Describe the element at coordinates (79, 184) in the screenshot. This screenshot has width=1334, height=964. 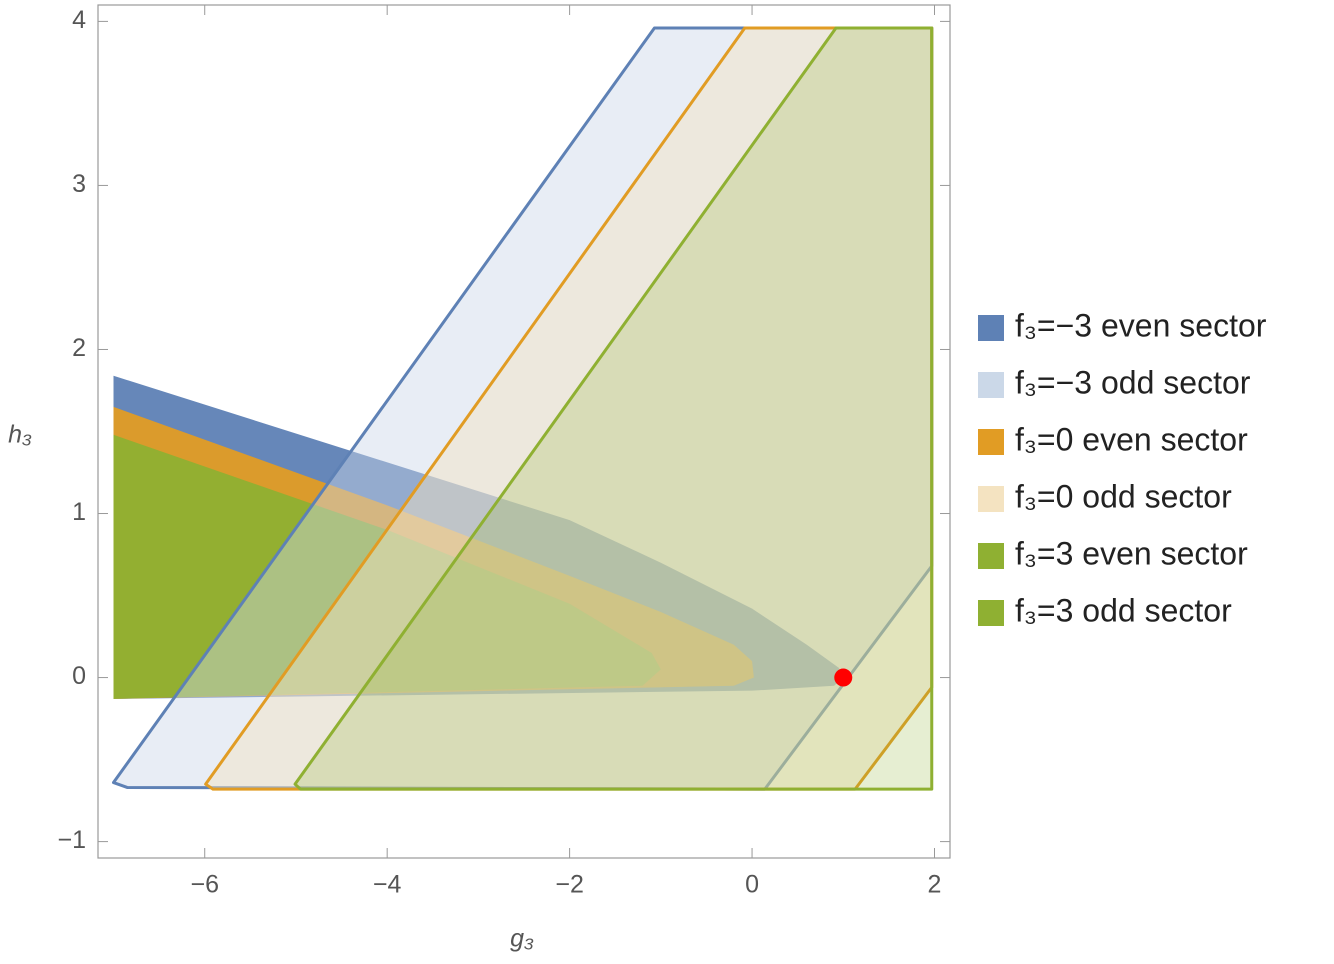
I see `y-tick-label: 3` at that location.